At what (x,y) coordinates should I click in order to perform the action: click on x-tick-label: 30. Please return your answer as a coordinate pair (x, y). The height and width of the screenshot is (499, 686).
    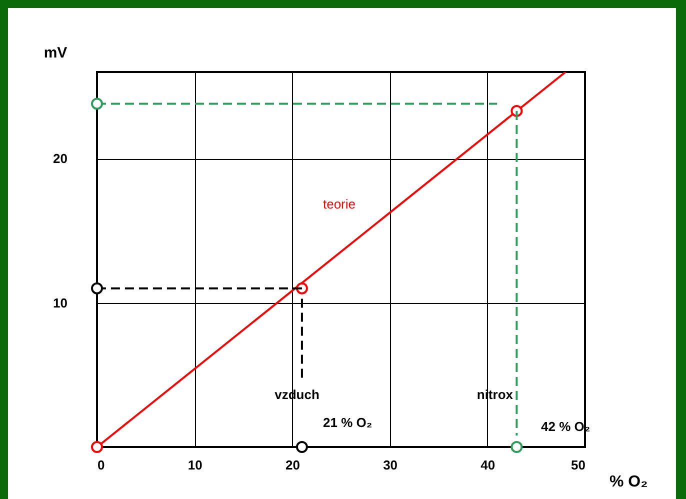
    Looking at the image, I should click on (390, 465).